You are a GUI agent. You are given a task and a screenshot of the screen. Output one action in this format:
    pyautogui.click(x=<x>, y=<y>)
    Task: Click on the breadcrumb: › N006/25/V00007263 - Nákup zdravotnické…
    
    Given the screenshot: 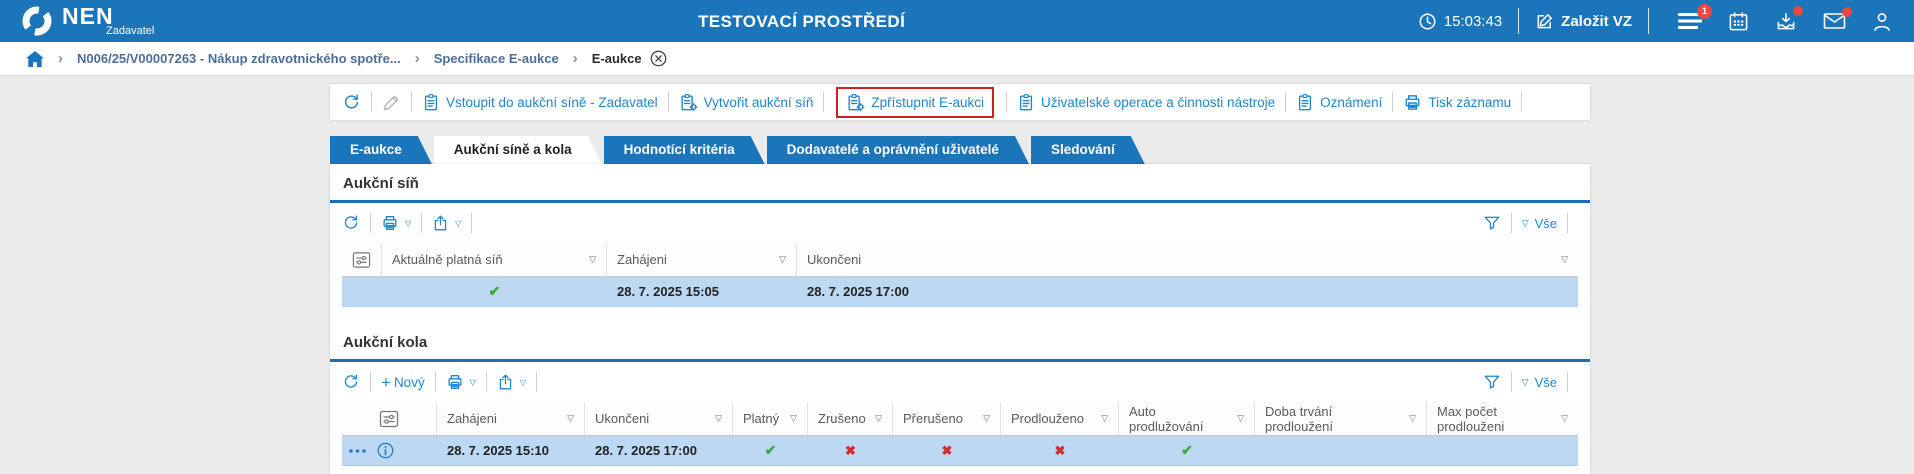 What is the action you would take?
    pyautogui.click(x=957, y=59)
    